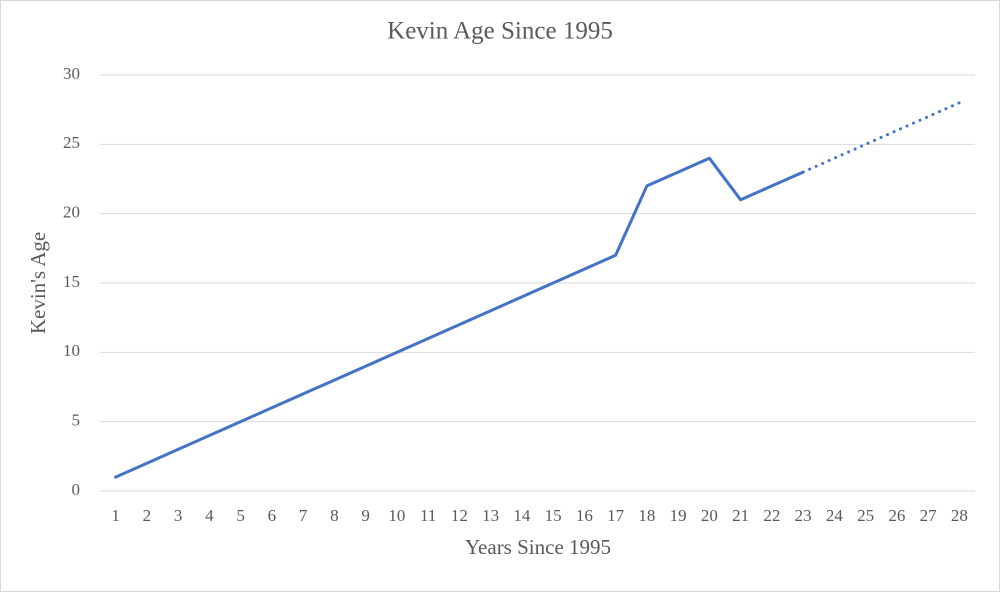 This screenshot has height=592, width=1000. What do you see at coordinates (678, 515) in the screenshot?
I see `x-tick-label: 19` at bounding box center [678, 515].